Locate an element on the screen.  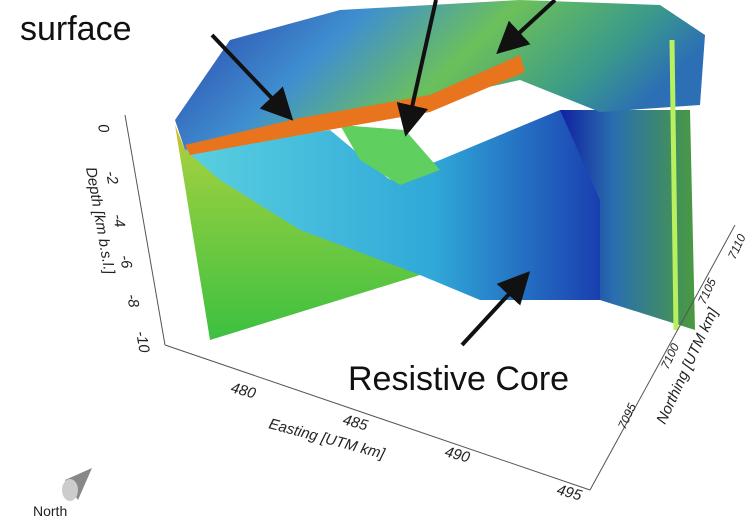
tick-label: 7095 is located at coordinates (627, 416).